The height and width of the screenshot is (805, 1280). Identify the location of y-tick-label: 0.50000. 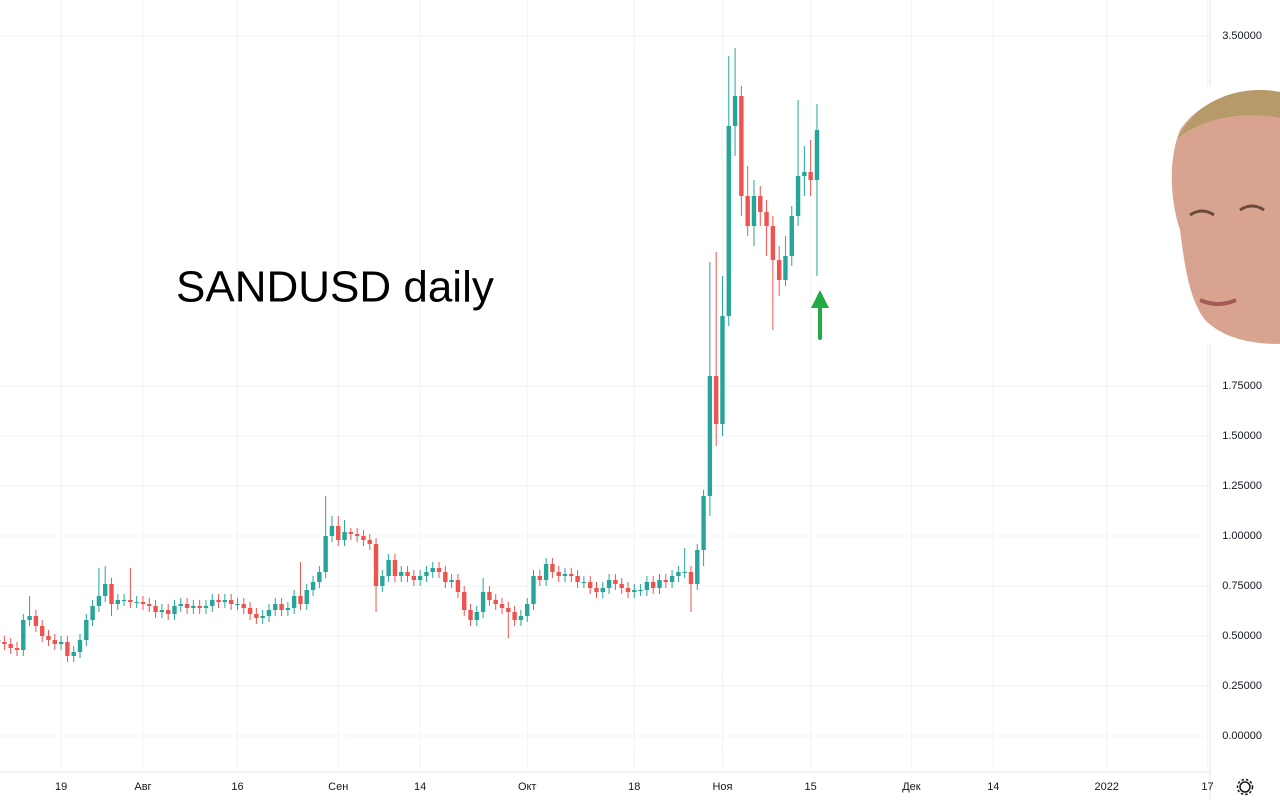
(1242, 636).